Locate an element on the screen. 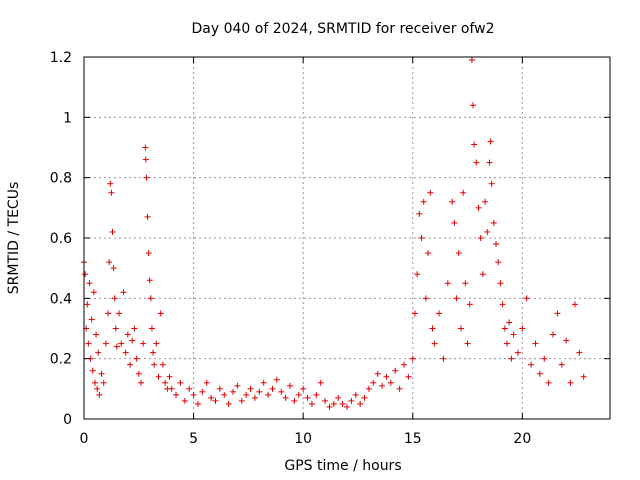 The image size is (640, 480). y-tick-label: 0.8 is located at coordinates (61, 179).